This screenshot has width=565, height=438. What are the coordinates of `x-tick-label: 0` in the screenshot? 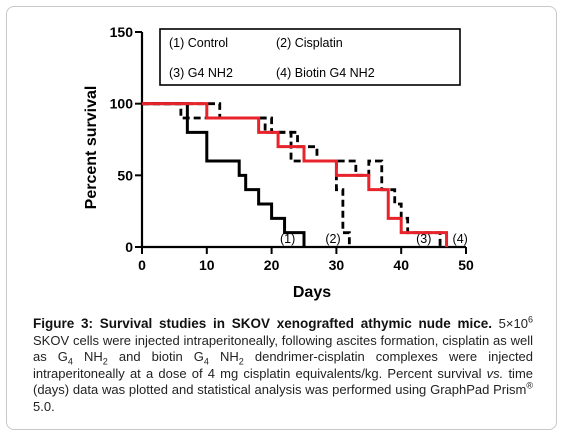 It's located at (142, 265).